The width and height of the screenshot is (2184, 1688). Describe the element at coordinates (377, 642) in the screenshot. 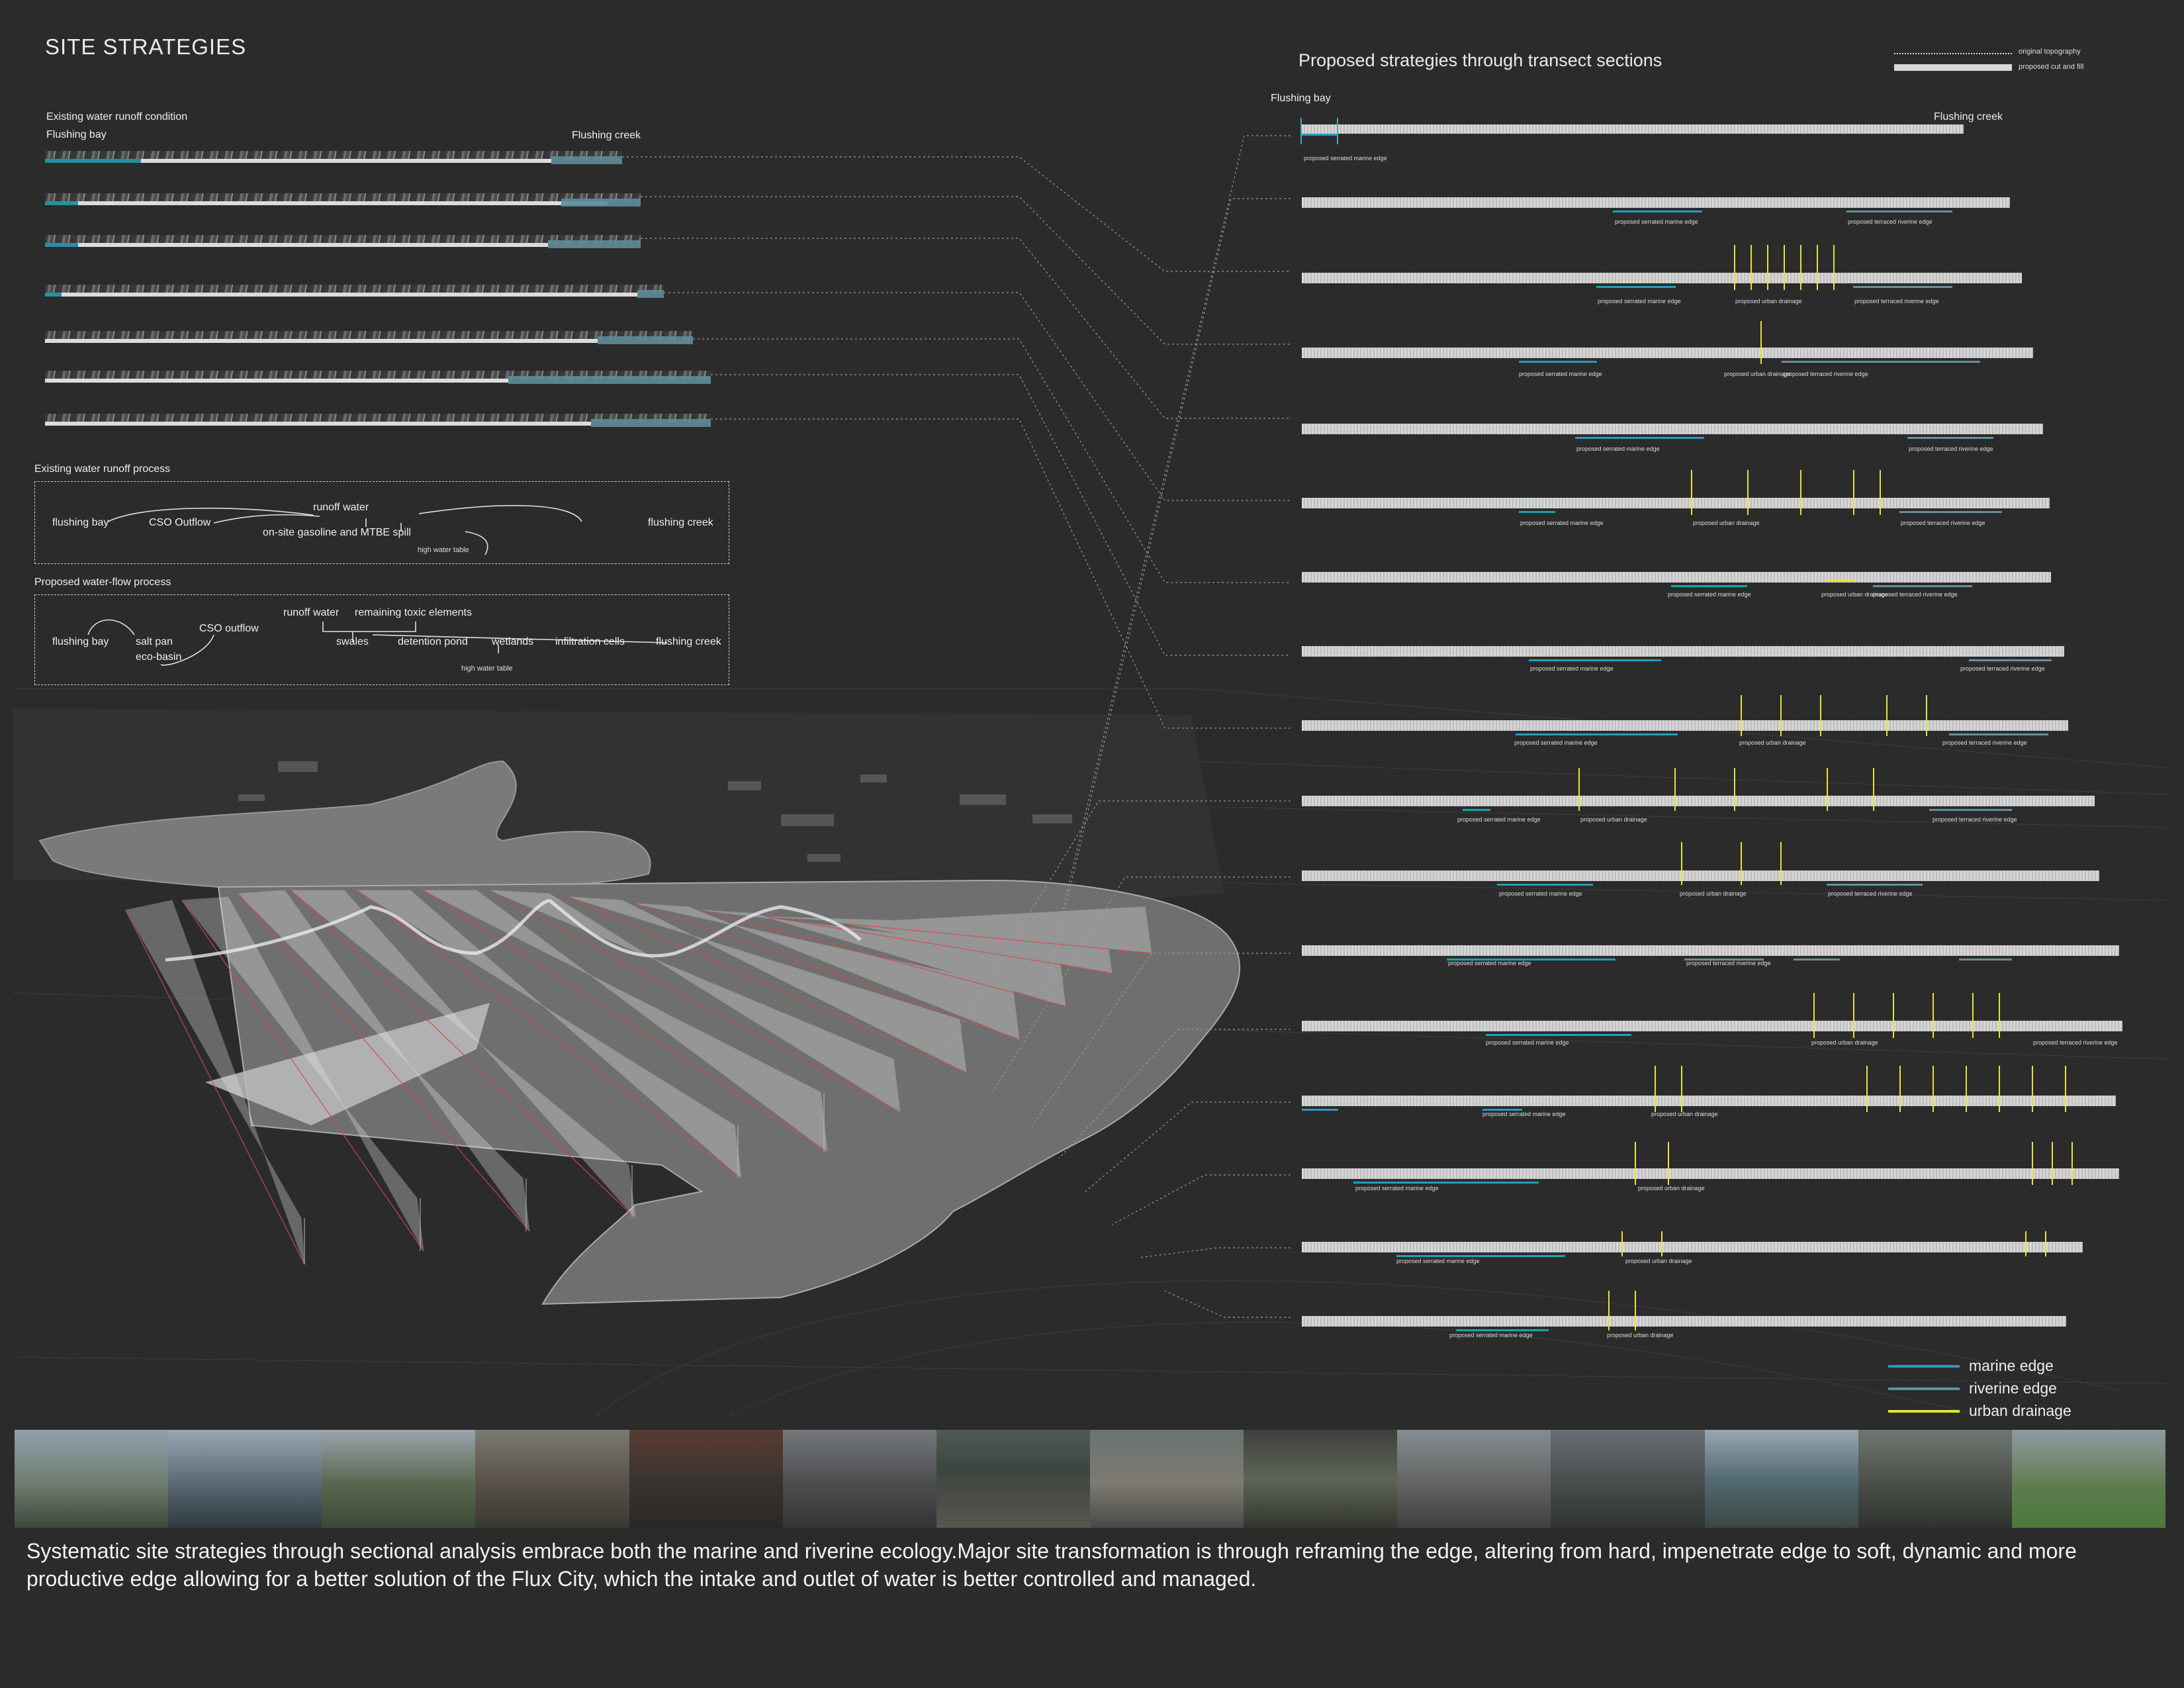

I see `proposed-process-arrows` at that location.